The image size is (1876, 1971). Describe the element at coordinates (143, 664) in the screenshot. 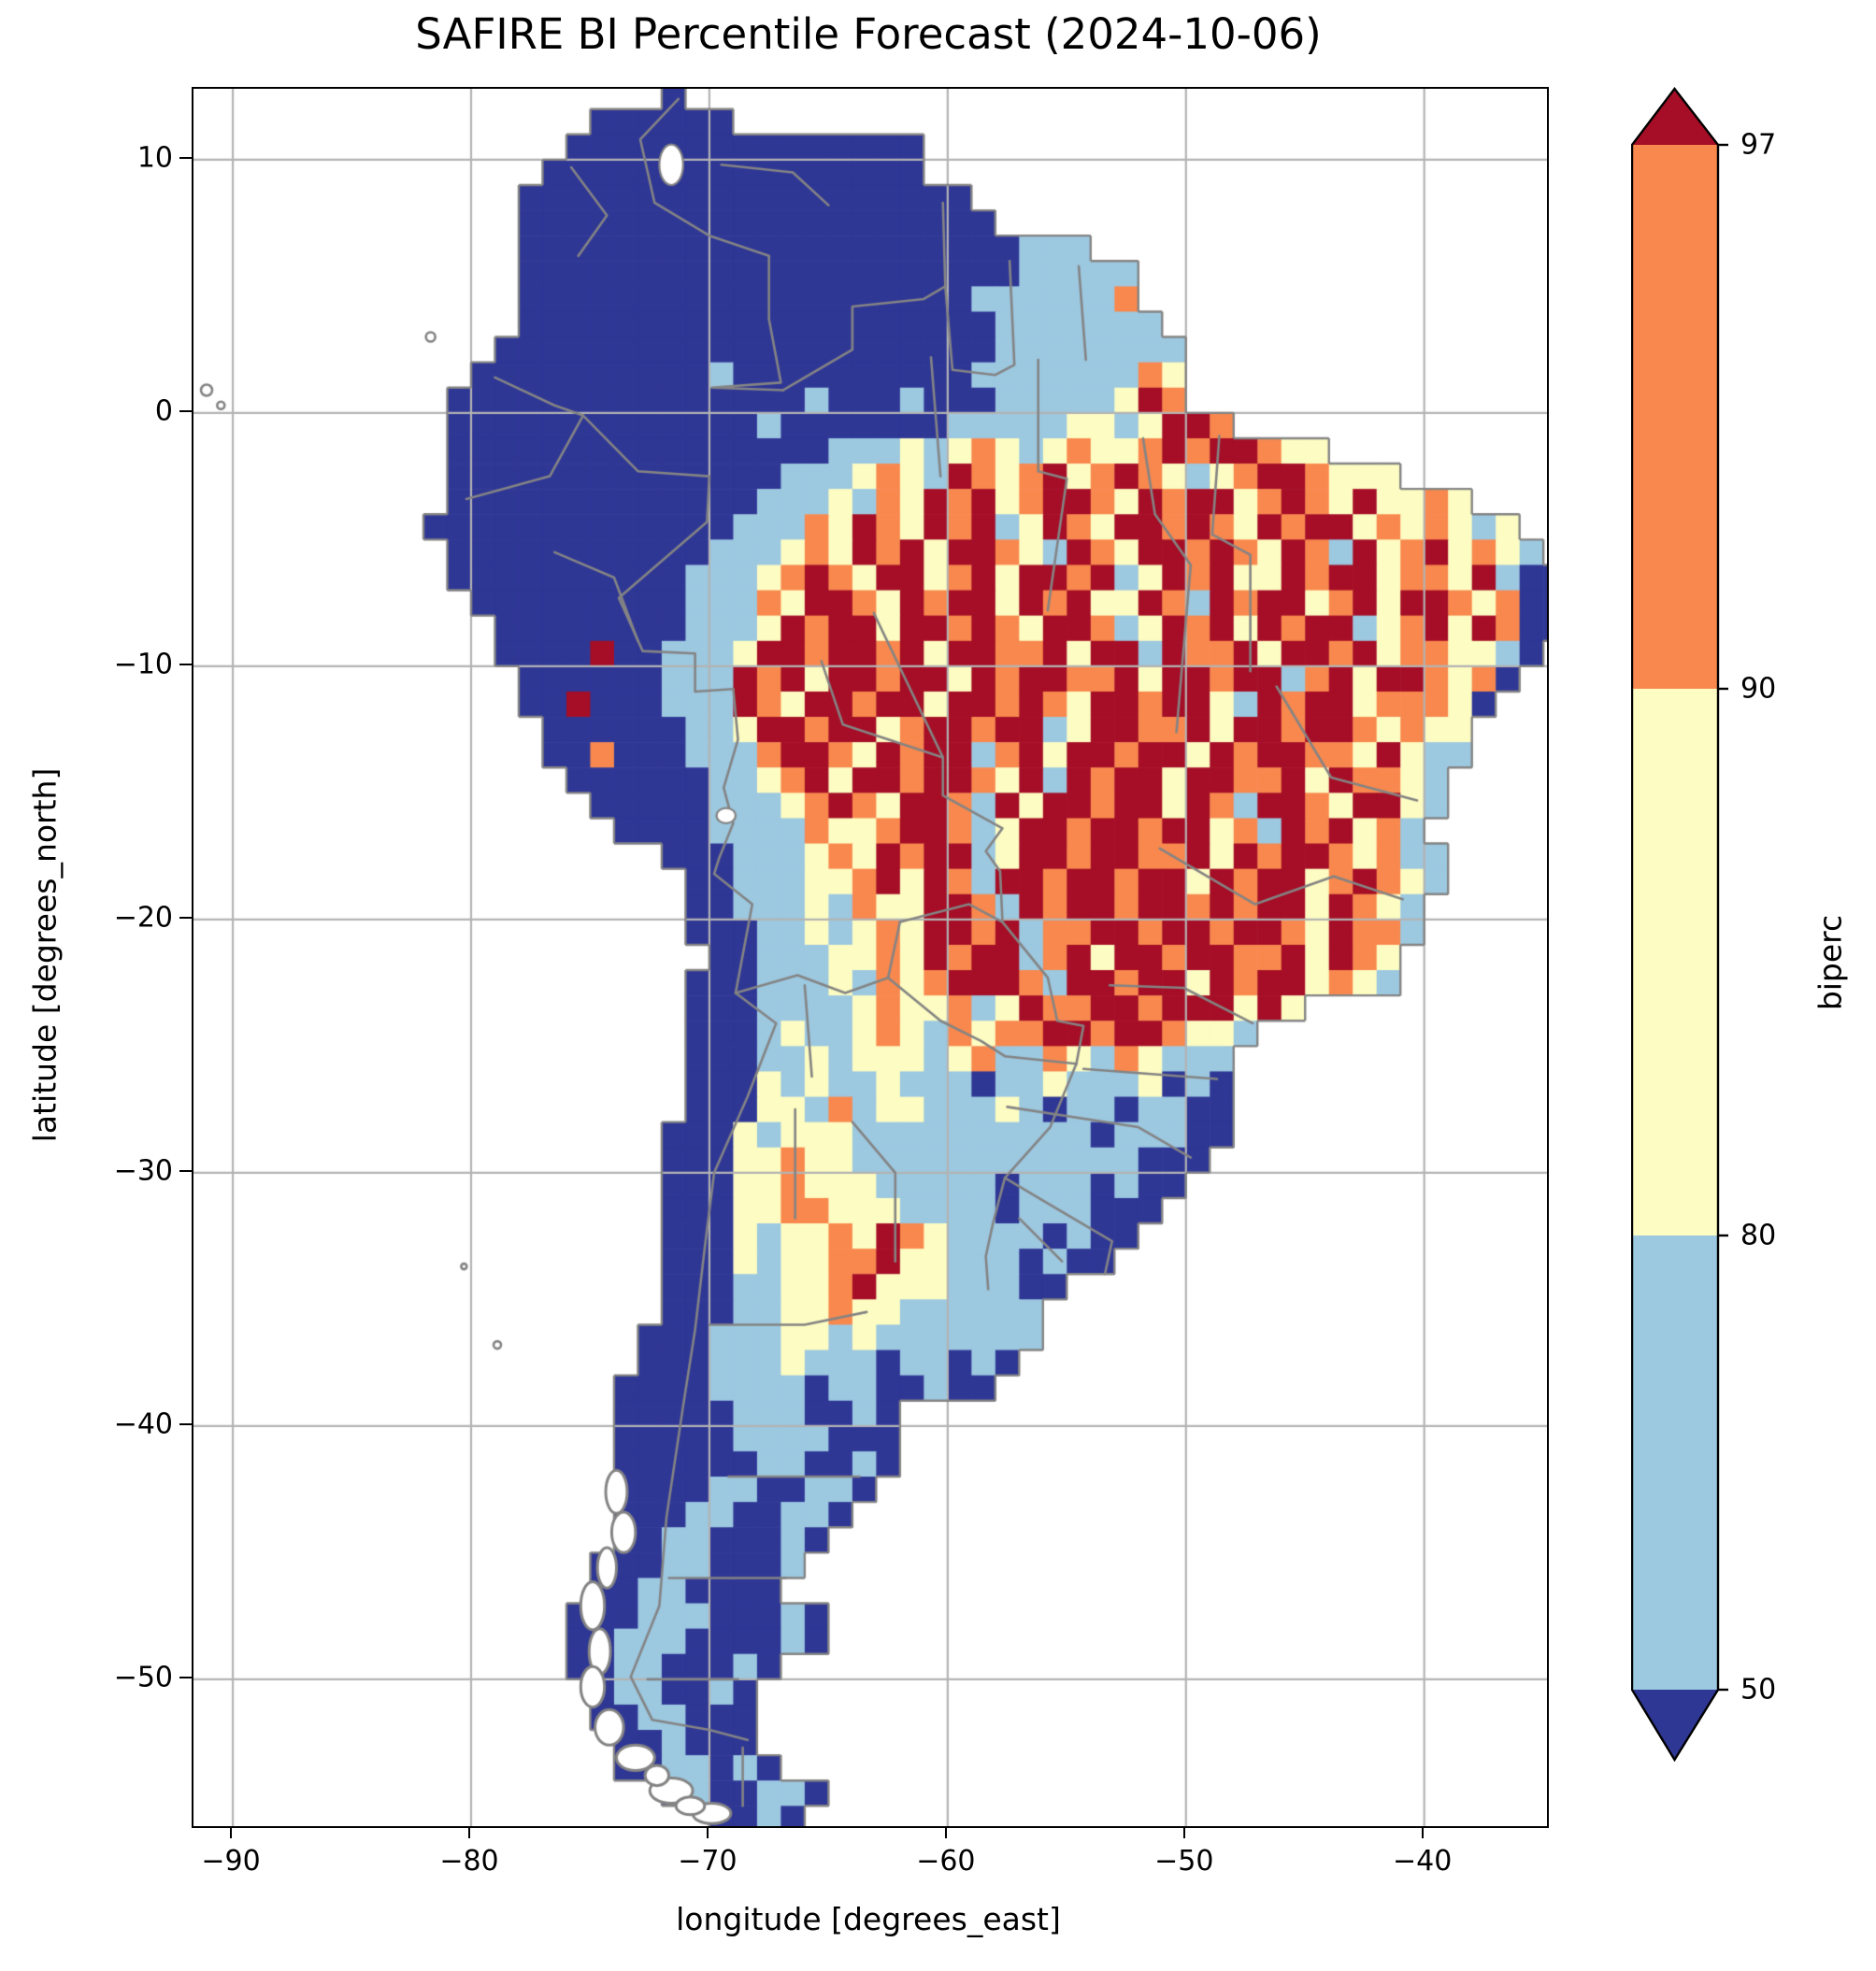

I see `y-tick-label: −10` at that location.